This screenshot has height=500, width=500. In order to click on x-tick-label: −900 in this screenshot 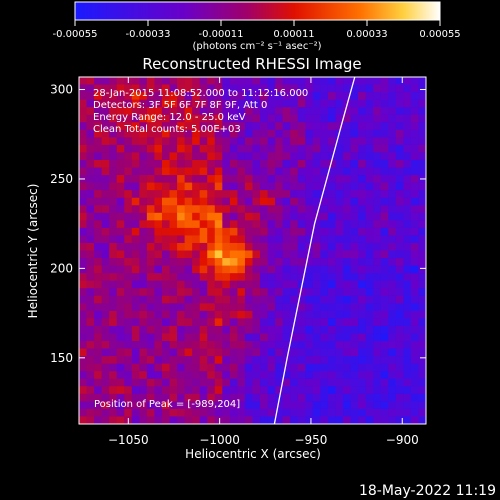, I will do `click(402, 440)`.